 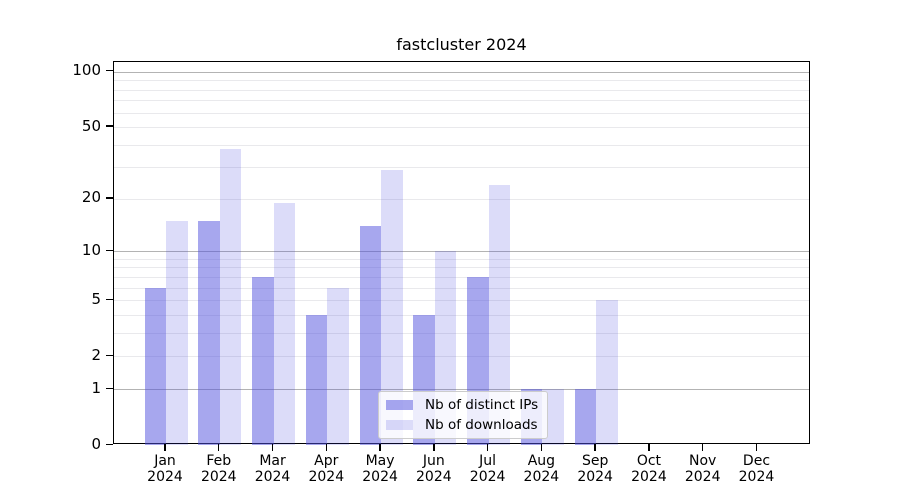 I want to click on x-tick-mark-mar, so click(x=272, y=448).